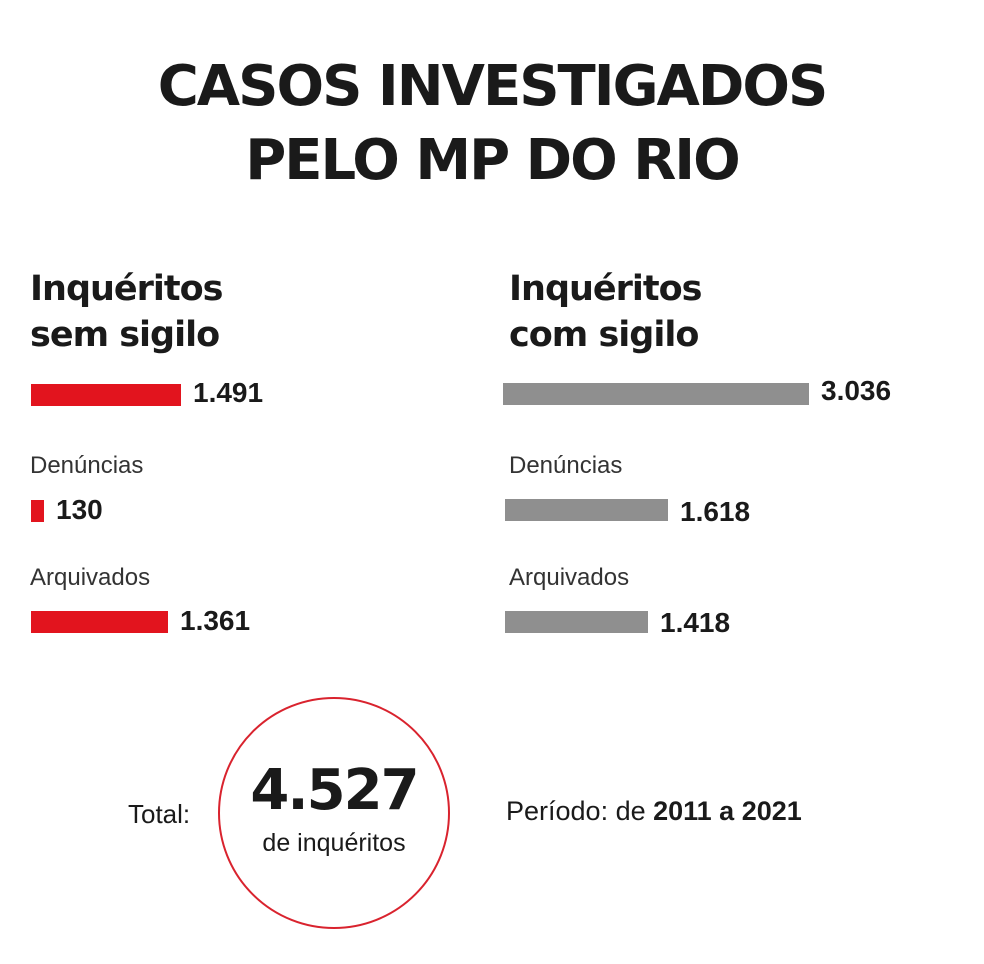 Image resolution: width=984 pixels, height=964 pixels. What do you see at coordinates (159, 814) in the screenshot?
I see `total-label: Total:` at bounding box center [159, 814].